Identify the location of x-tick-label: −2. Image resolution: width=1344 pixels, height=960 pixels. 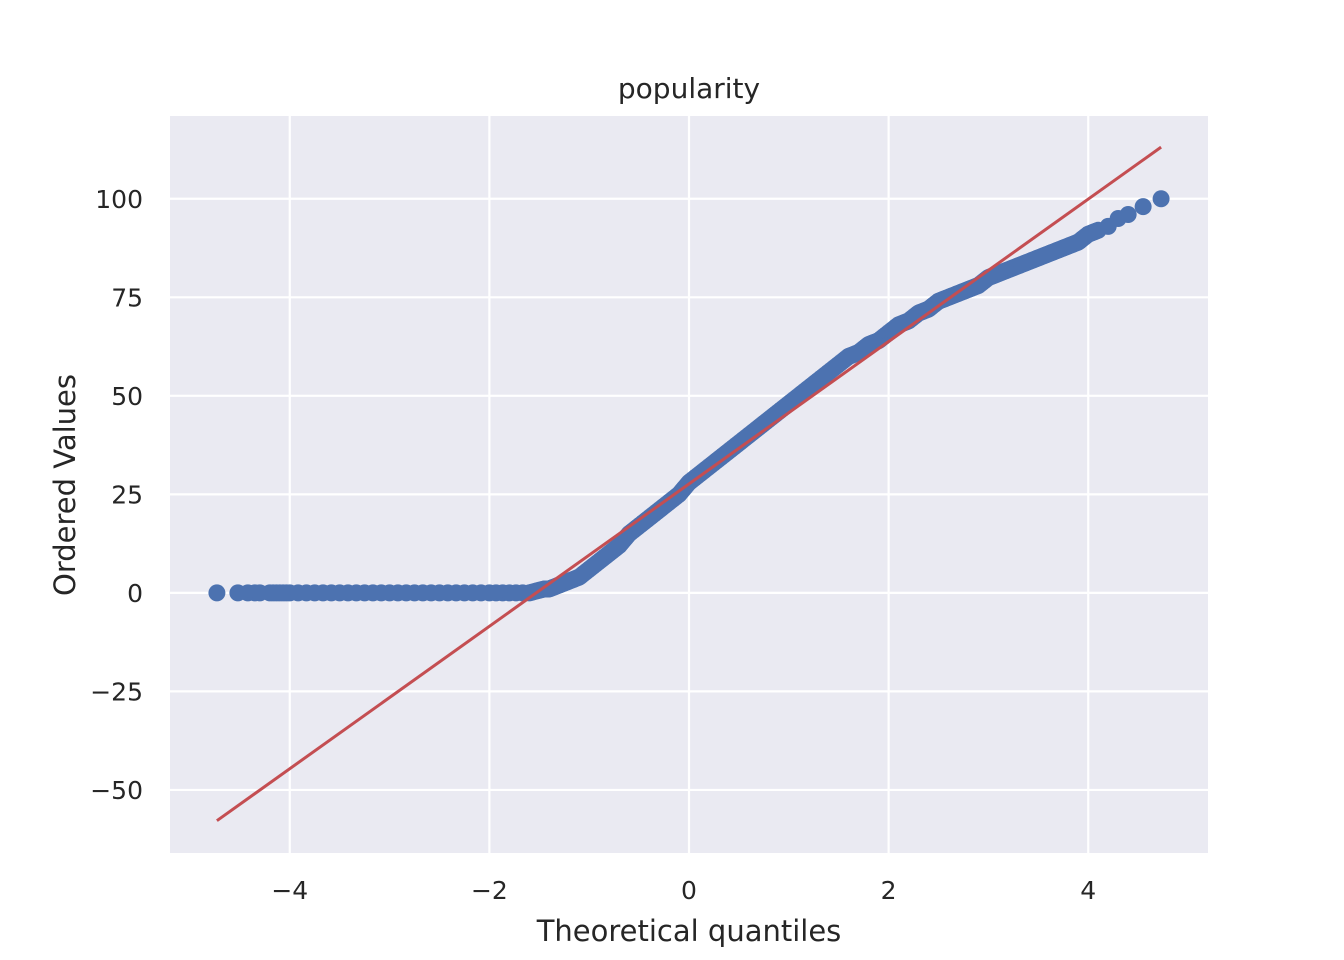
(489, 890).